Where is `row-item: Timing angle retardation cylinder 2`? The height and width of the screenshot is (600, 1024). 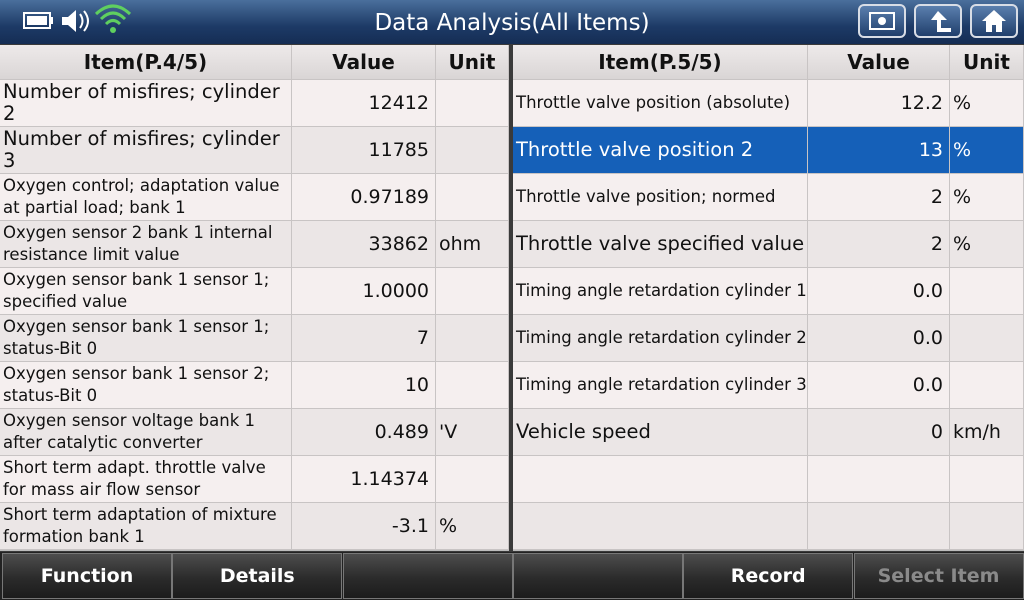
row-item: Timing angle retardation cylinder 2 is located at coordinates (660, 338).